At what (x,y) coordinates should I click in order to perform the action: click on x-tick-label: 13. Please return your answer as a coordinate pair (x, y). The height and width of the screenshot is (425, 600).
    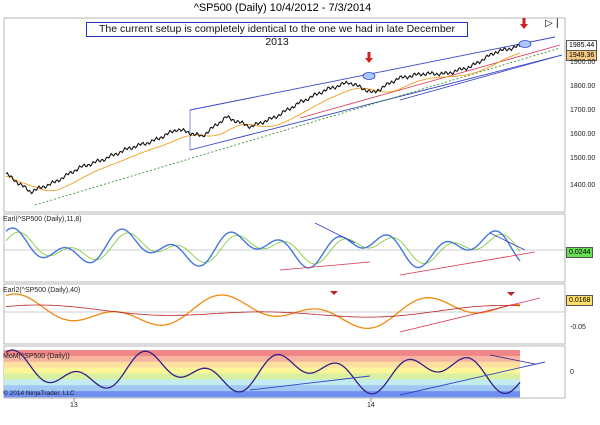
    Looking at the image, I should click on (74, 405).